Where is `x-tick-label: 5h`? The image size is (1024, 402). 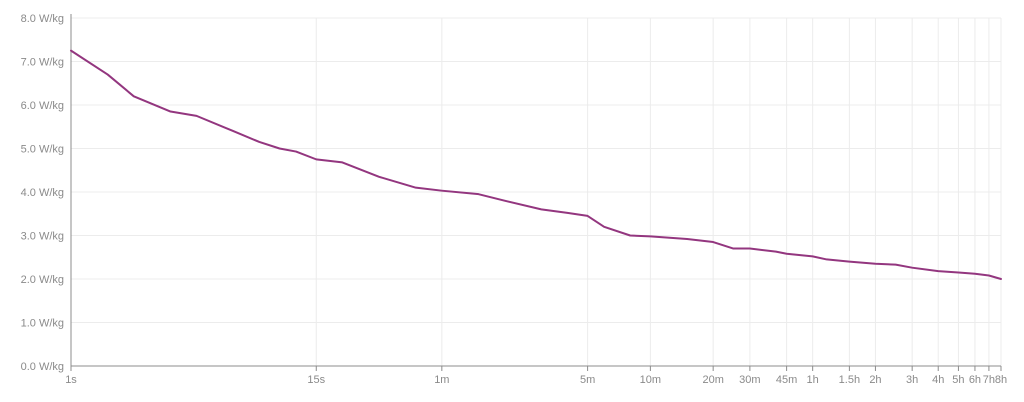 x-tick-label: 5h is located at coordinates (958, 380).